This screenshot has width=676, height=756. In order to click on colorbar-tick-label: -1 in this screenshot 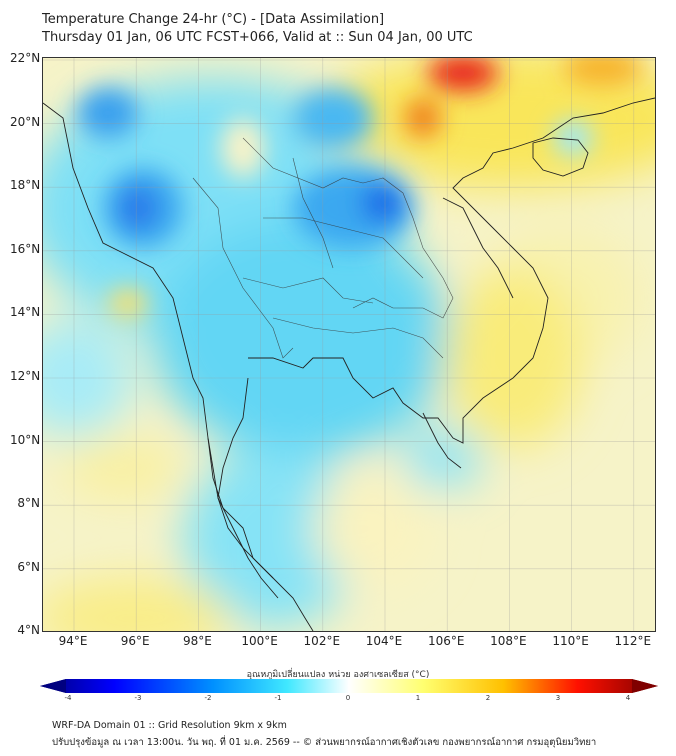, I will do `click(278, 698)`.